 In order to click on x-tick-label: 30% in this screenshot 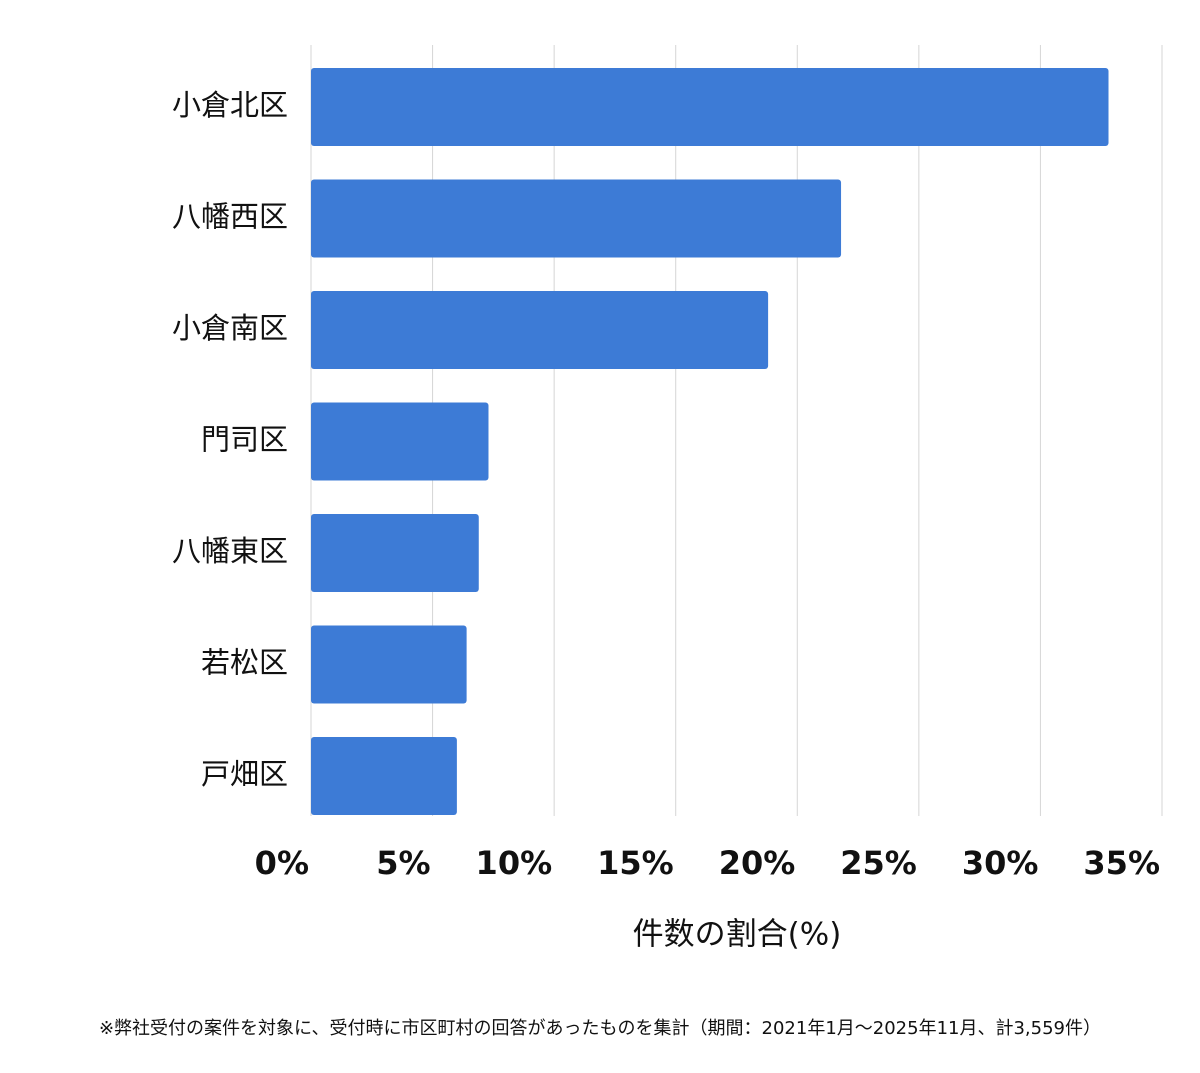, I will do `click(1000, 863)`.